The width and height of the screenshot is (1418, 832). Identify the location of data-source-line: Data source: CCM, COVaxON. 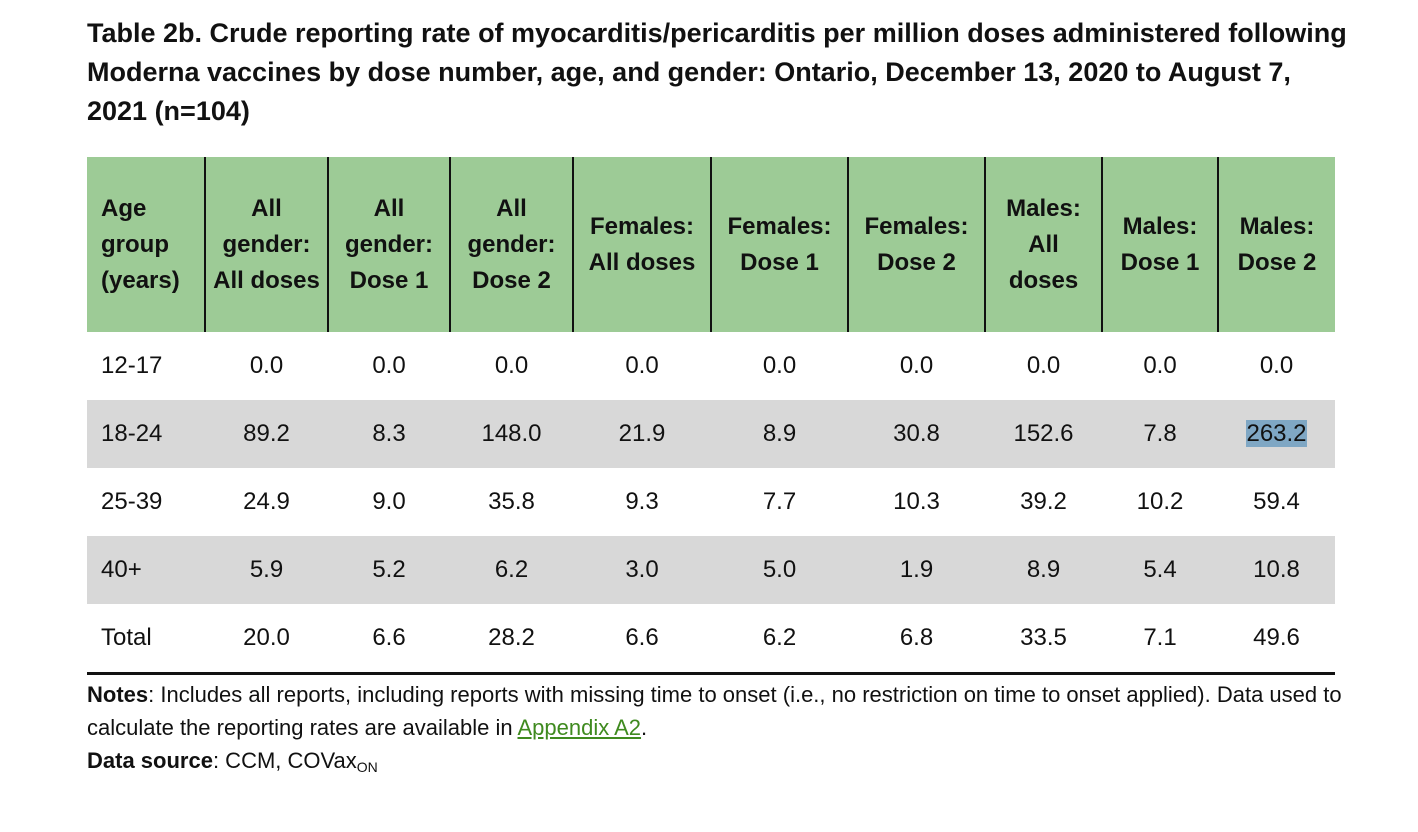
(717, 764).